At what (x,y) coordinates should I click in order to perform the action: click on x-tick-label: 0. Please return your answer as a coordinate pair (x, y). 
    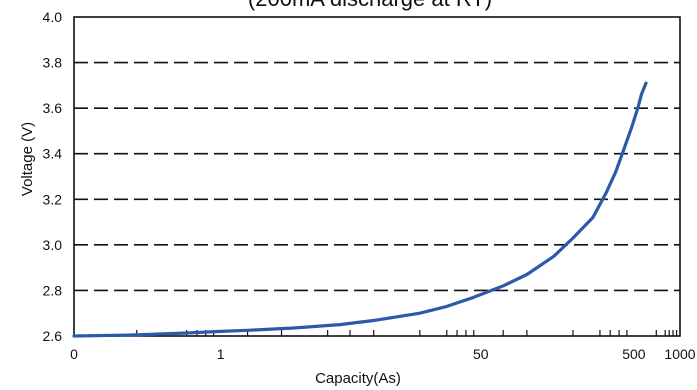
    Looking at the image, I should click on (74, 354).